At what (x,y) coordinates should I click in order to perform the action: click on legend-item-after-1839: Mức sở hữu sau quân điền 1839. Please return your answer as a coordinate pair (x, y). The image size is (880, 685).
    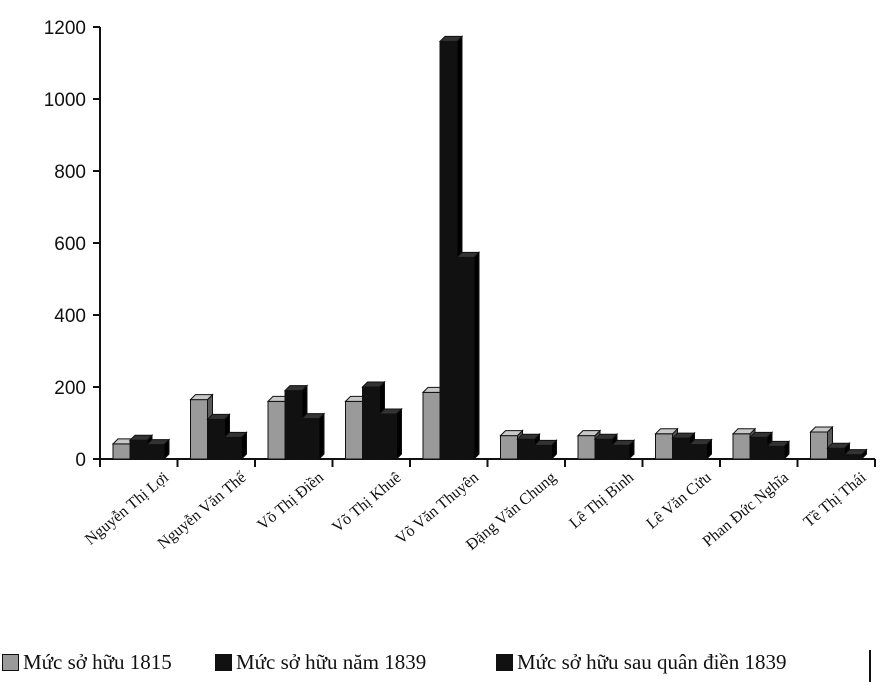
    Looking at the image, I should click on (641, 662).